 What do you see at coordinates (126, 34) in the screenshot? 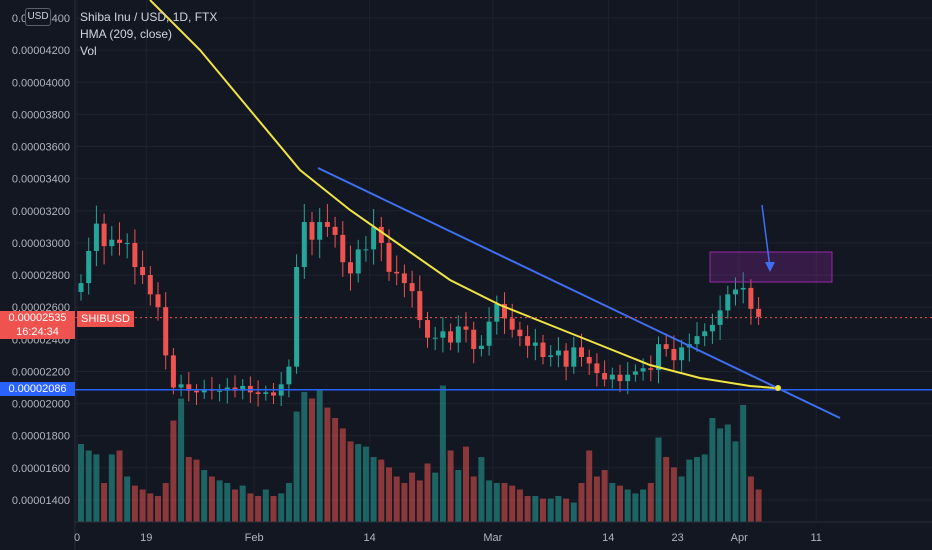
I see `indicator-label: HMA (209, close)` at bounding box center [126, 34].